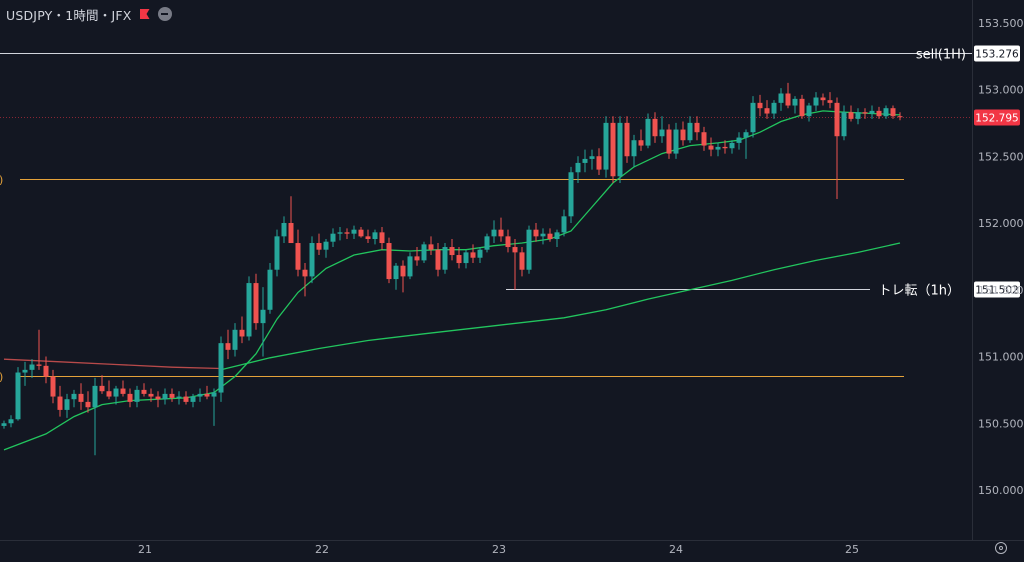 This screenshot has height=562, width=1024. What do you see at coordinates (69, 15) in the screenshot?
I see `symbol-title: USDJPY・1時間・JFX` at bounding box center [69, 15].